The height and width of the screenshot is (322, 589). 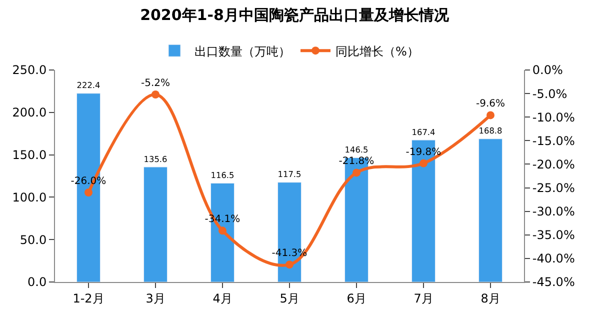 I want to click on y2-tick-label: -20.0%, so click(x=553, y=164).